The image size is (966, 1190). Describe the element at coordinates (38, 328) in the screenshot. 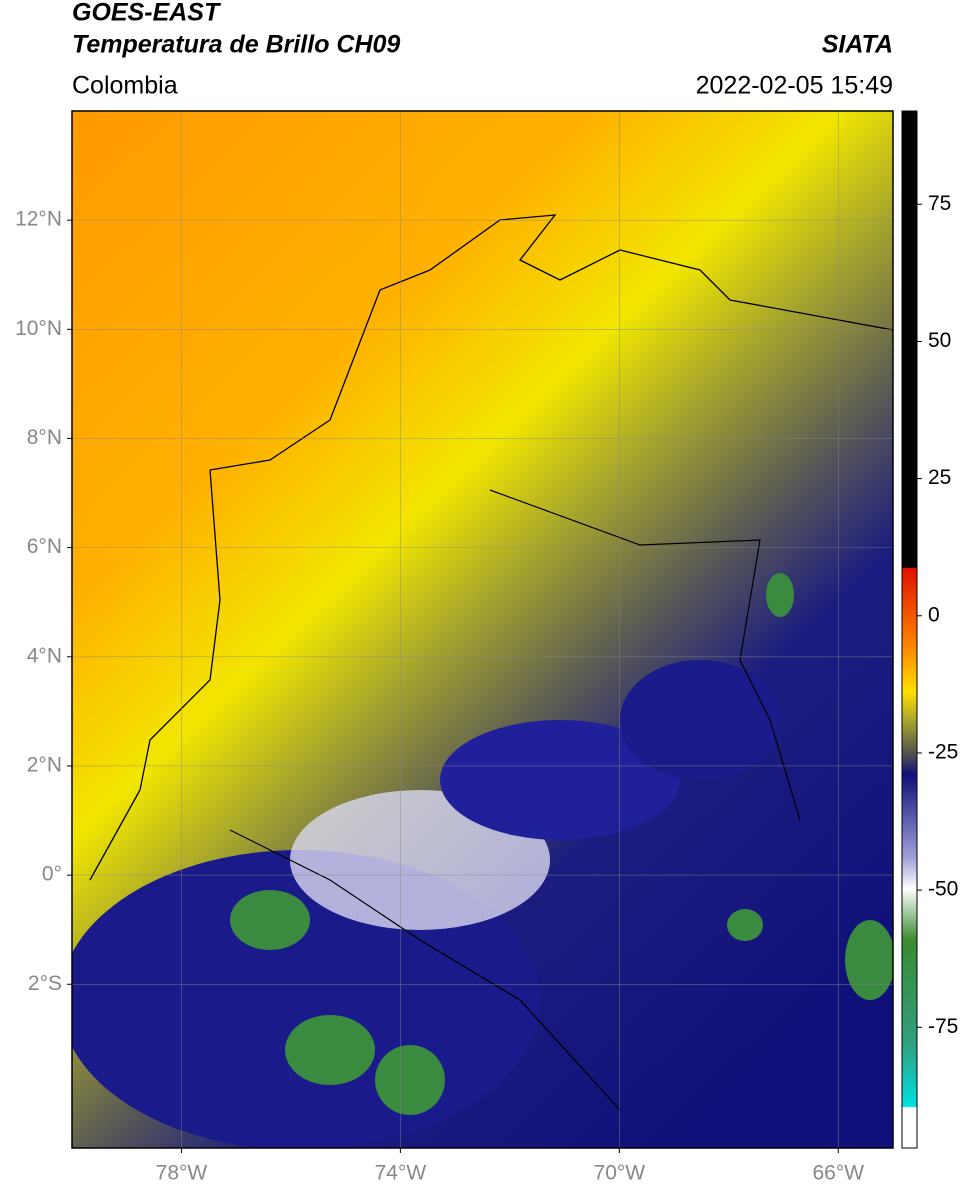

I see `y-tick-label: 10°N` at that location.